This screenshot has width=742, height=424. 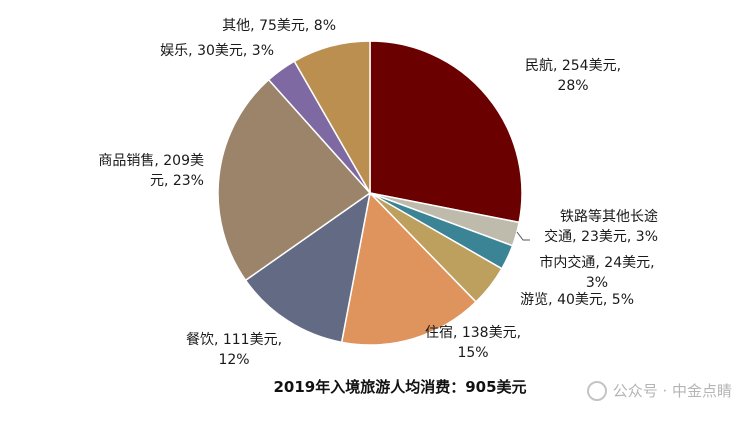 I want to click on data-label-line: 元, 23%, so click(x=176, y=181).